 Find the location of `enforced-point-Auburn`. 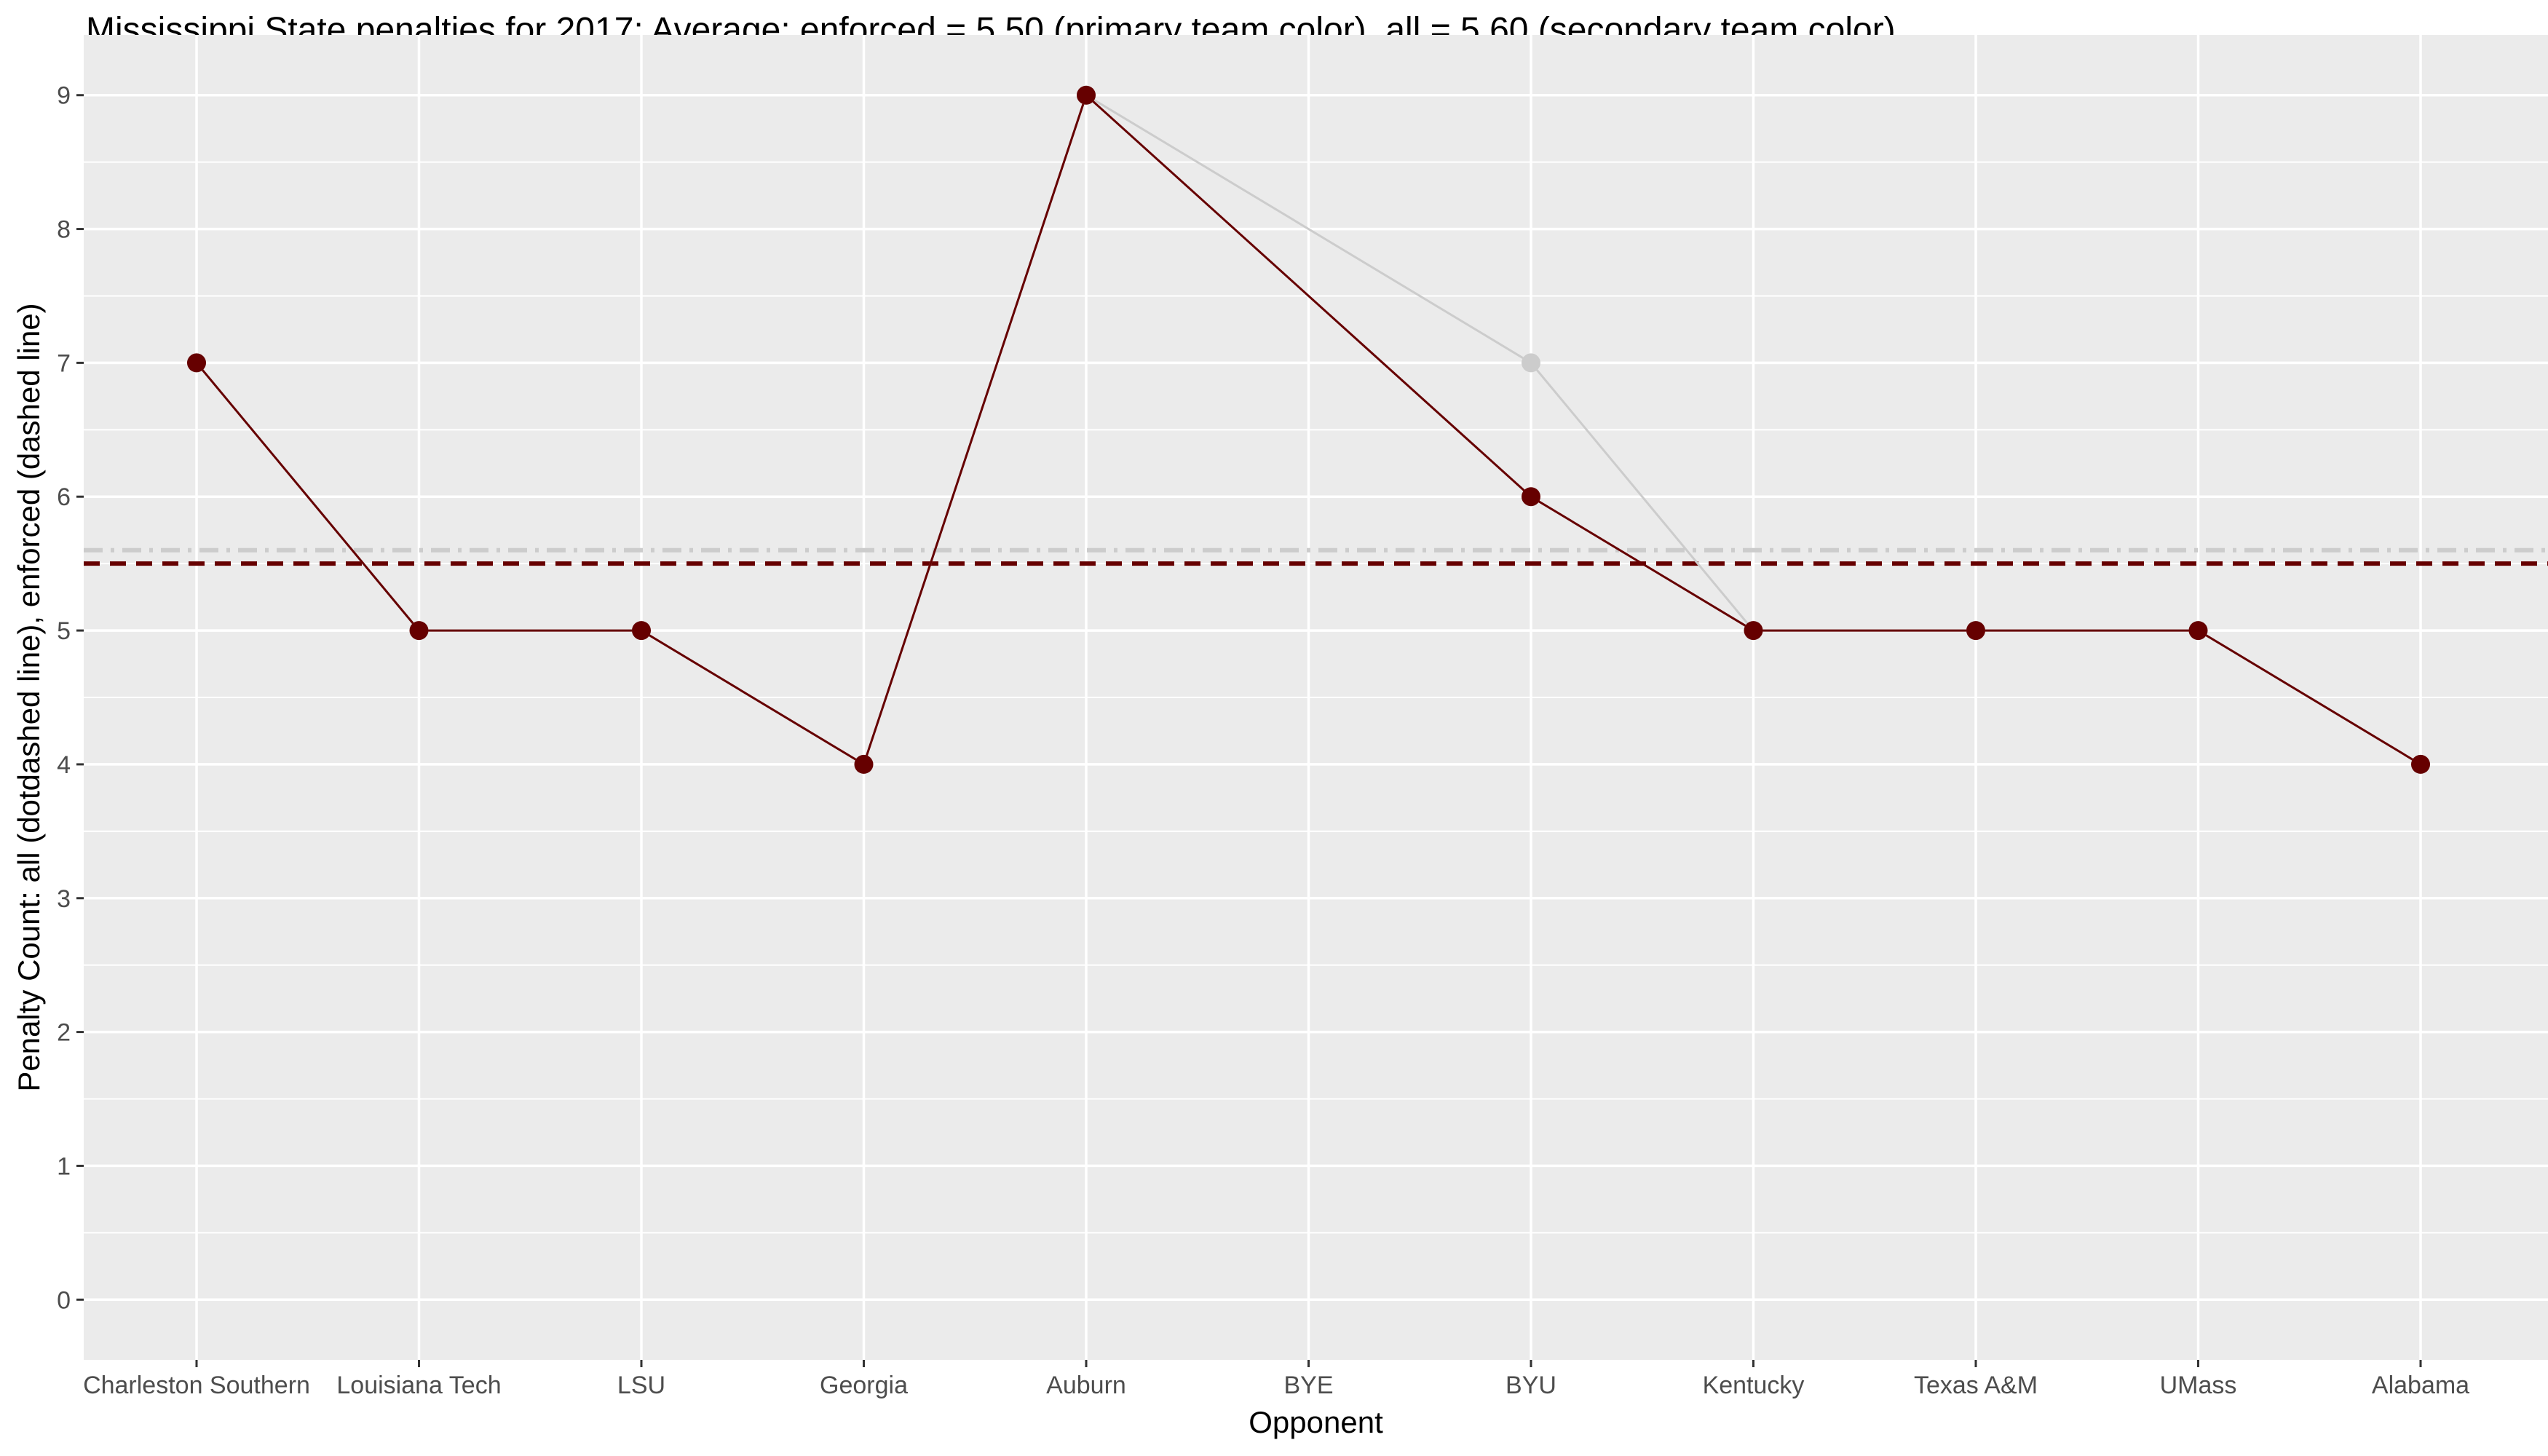

enforced-point-Auburn is located at coordinates (1086, 95).